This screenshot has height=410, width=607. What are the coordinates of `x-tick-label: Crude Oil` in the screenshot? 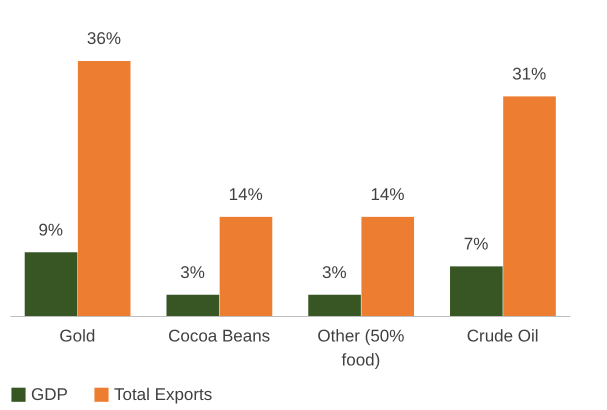 It's located at (502, 336).